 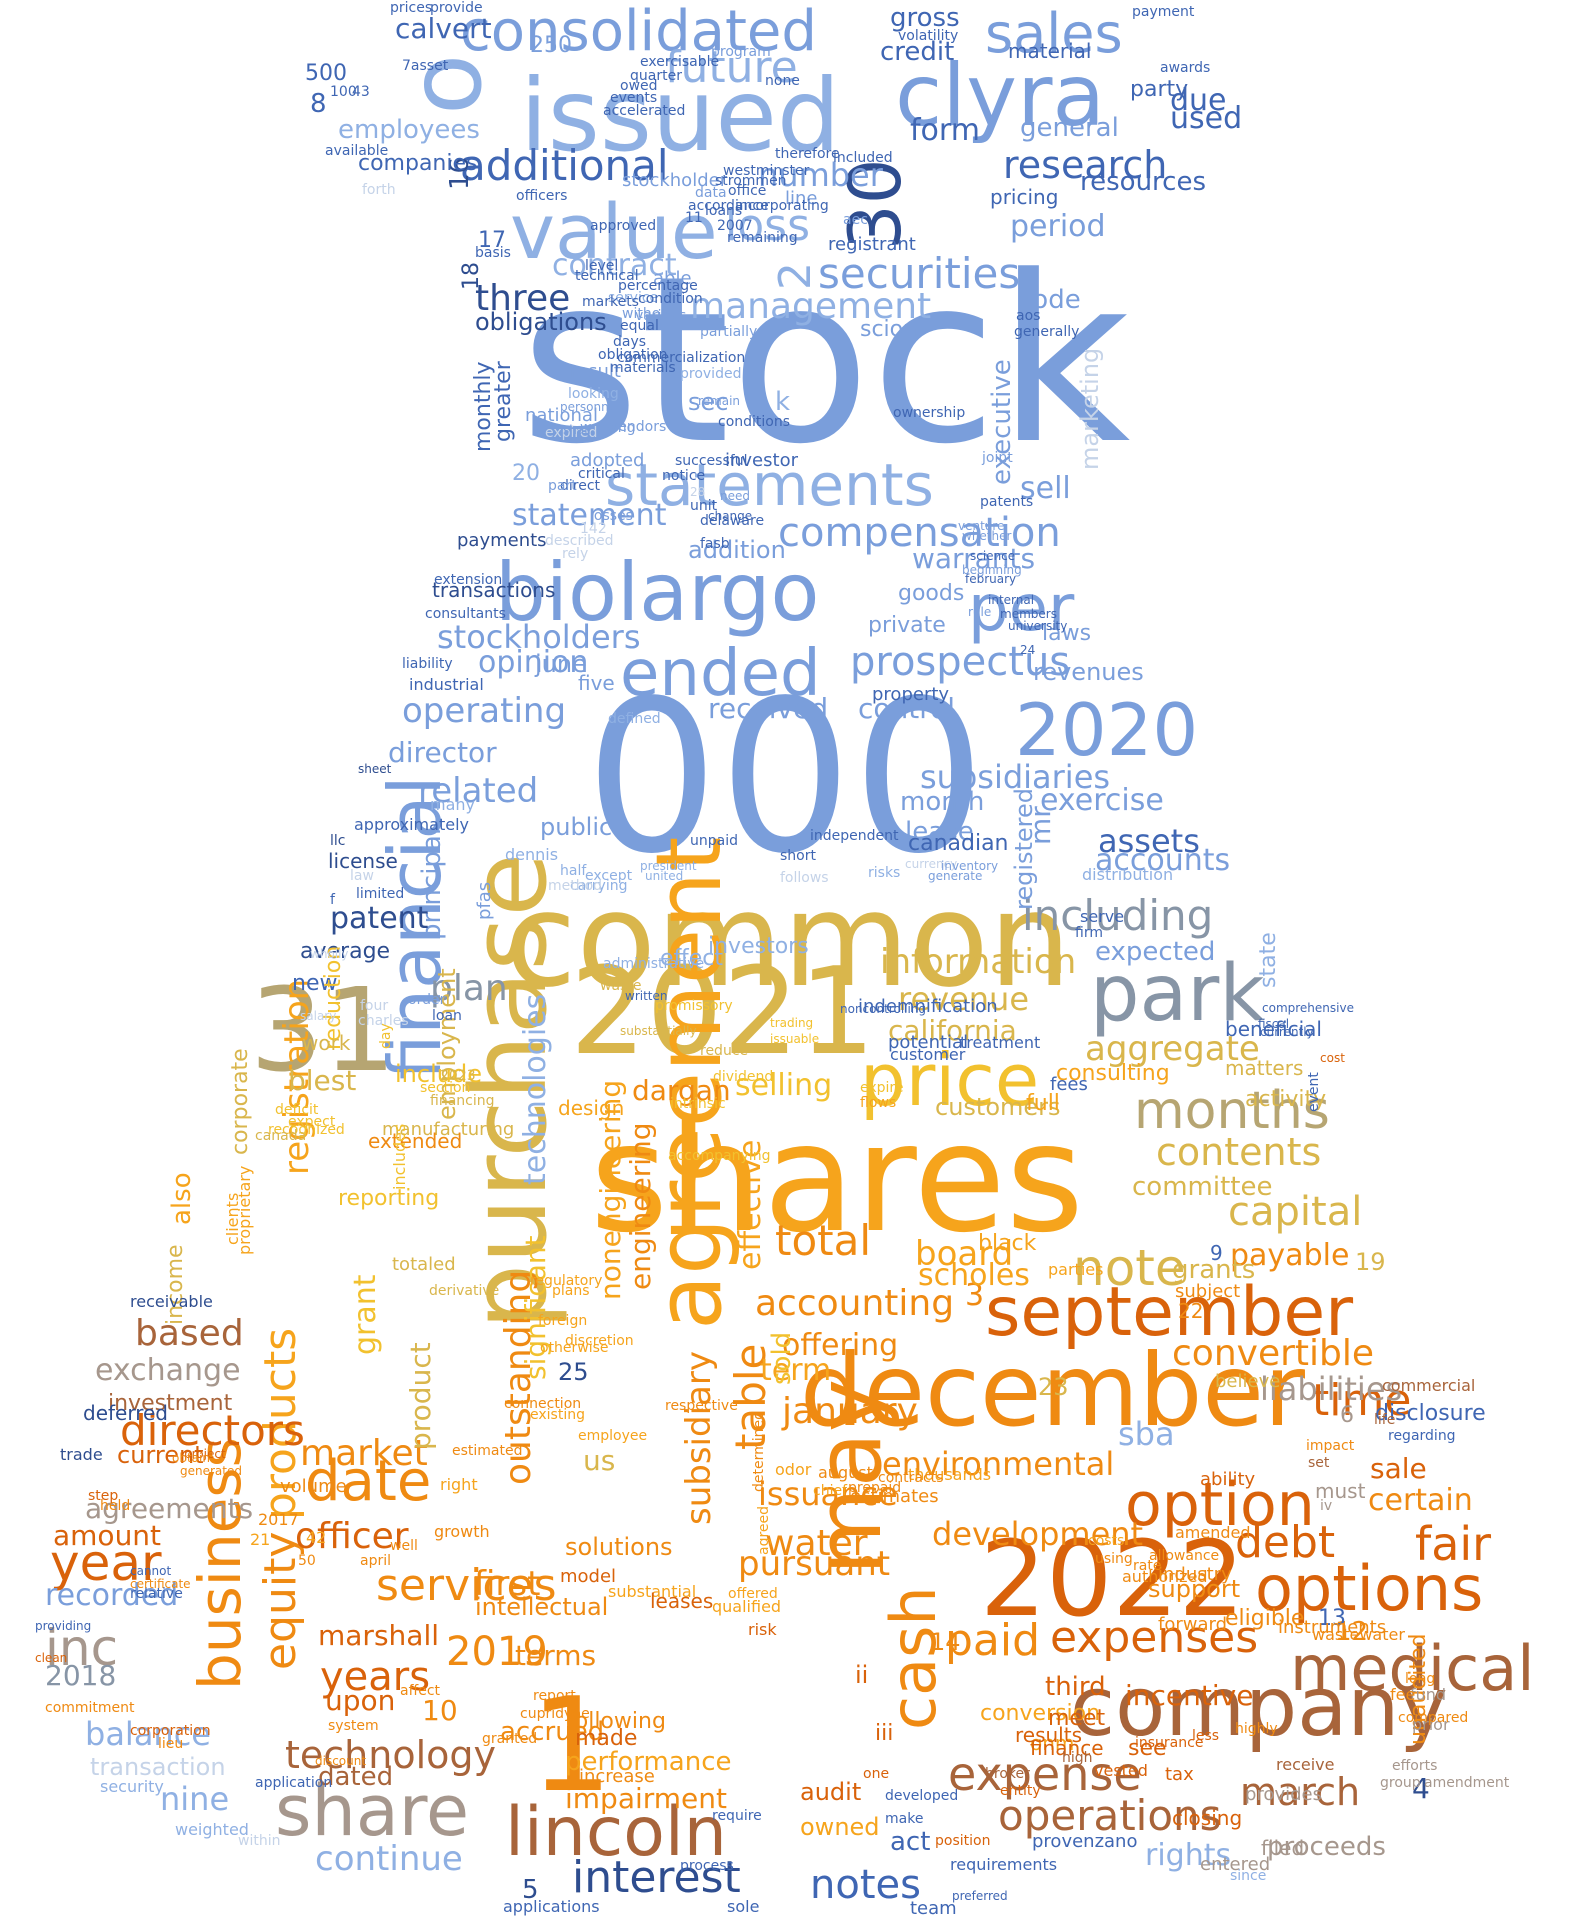 I want to click on cloud-word: delaware, so click(x=732, y=521).